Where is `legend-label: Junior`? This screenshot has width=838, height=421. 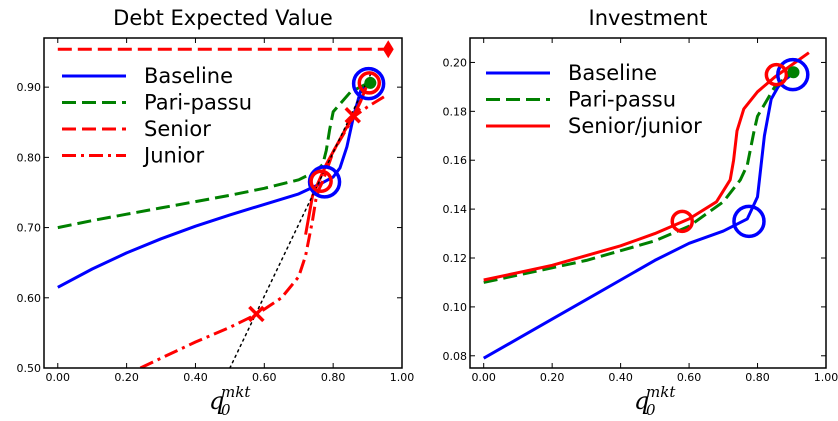
legend-label: Junior is located at coordinates (173, 156).